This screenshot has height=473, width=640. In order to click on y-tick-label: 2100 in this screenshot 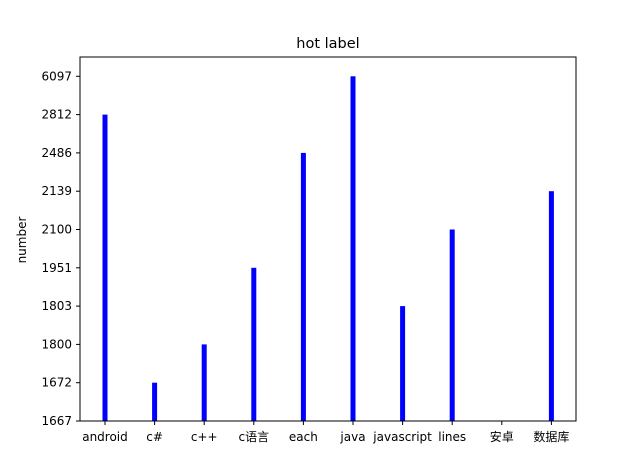, I will do `click(56, 230)`.